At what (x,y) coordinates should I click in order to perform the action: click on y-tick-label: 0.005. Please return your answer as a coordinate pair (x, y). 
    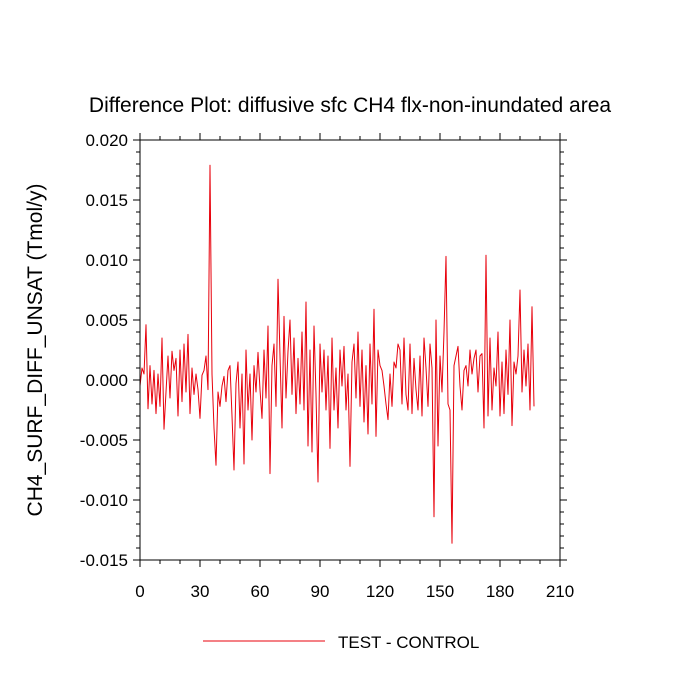
    Looking at the image, I should click on (106, 320).